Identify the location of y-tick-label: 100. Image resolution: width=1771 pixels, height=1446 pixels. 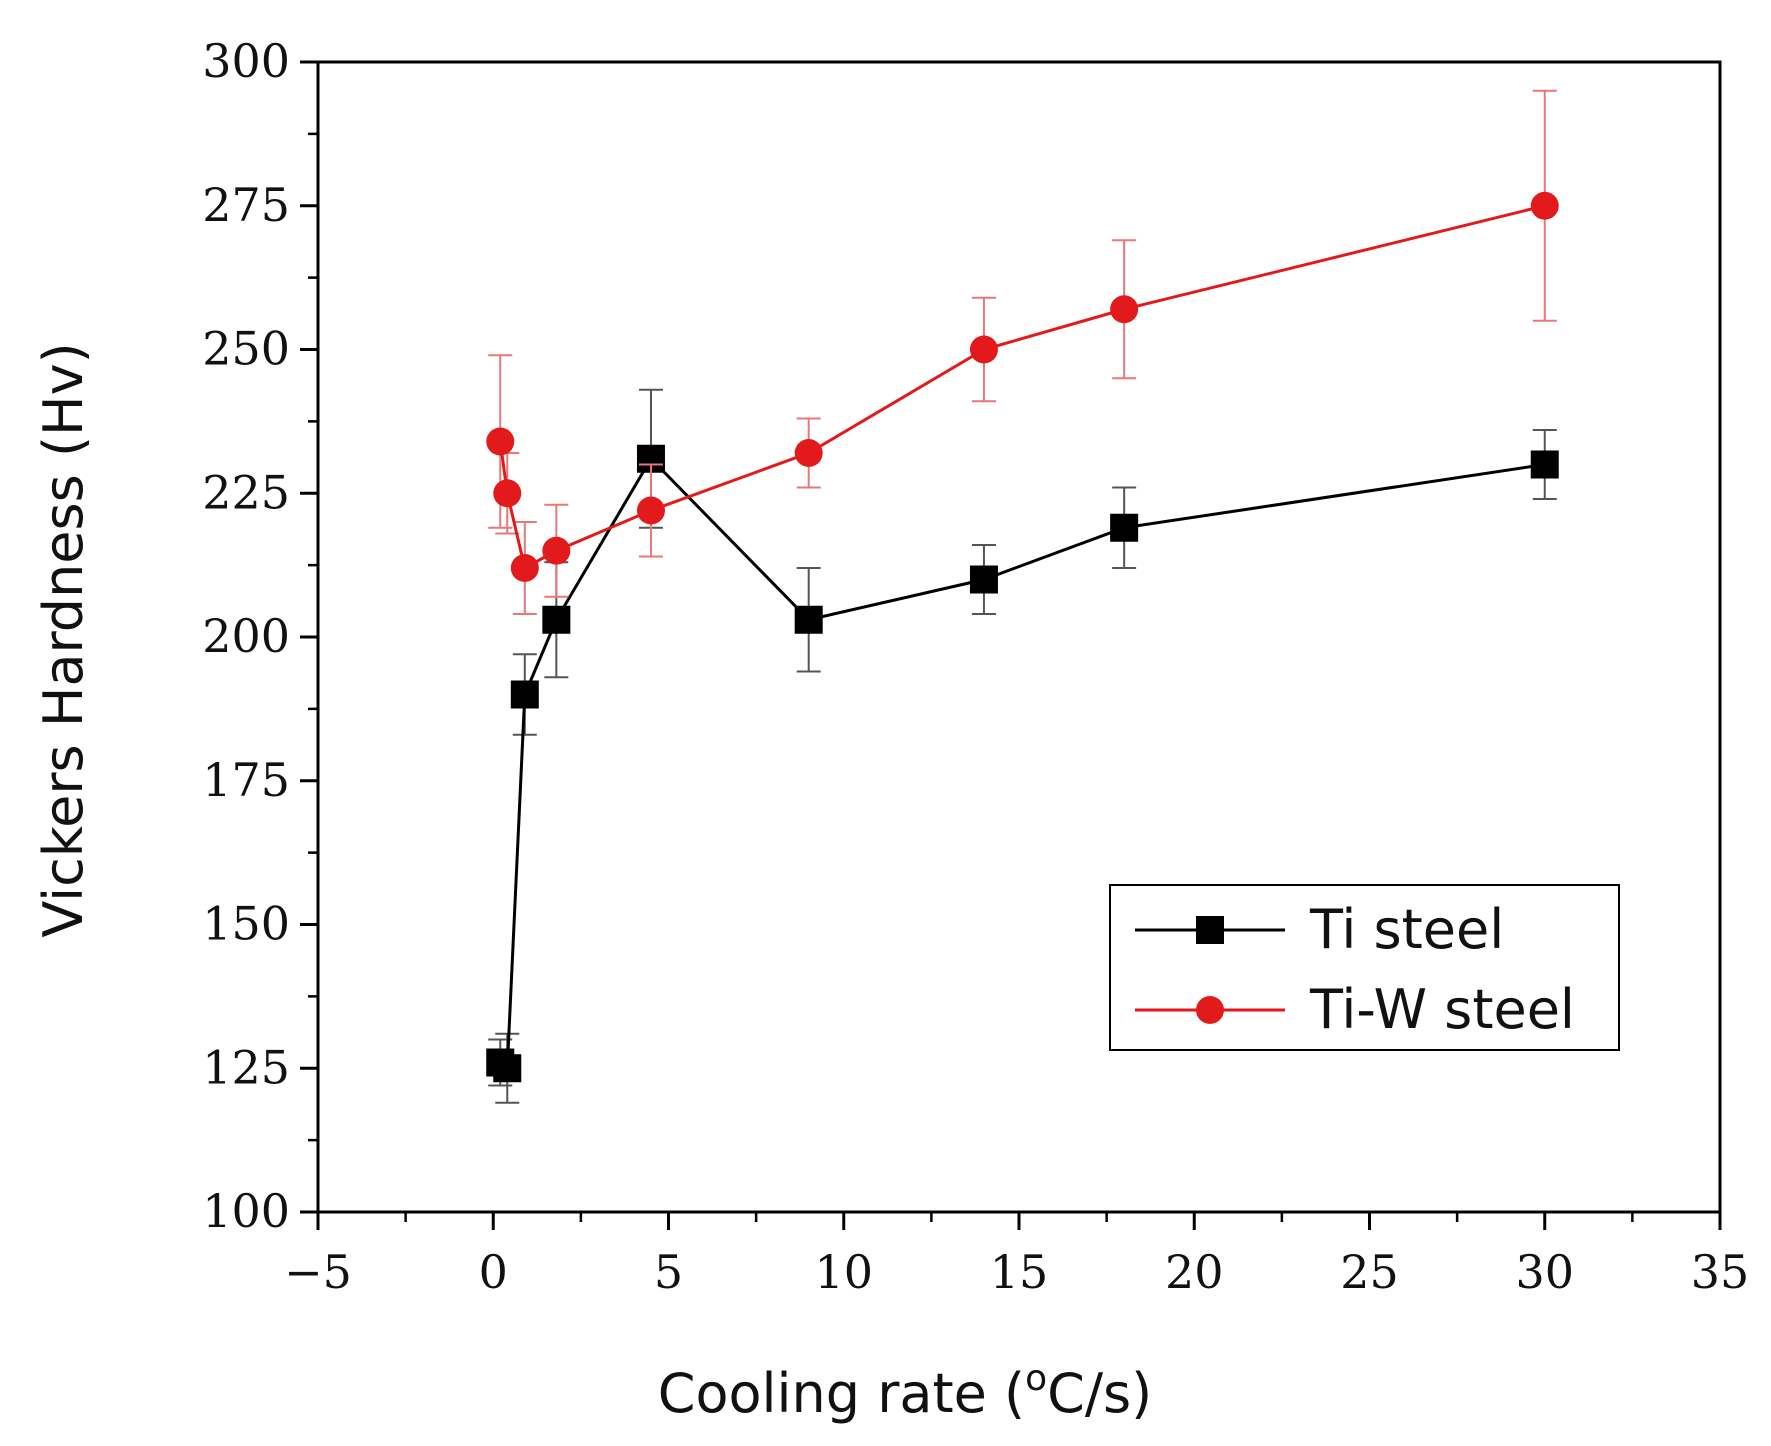
(246, 1211).